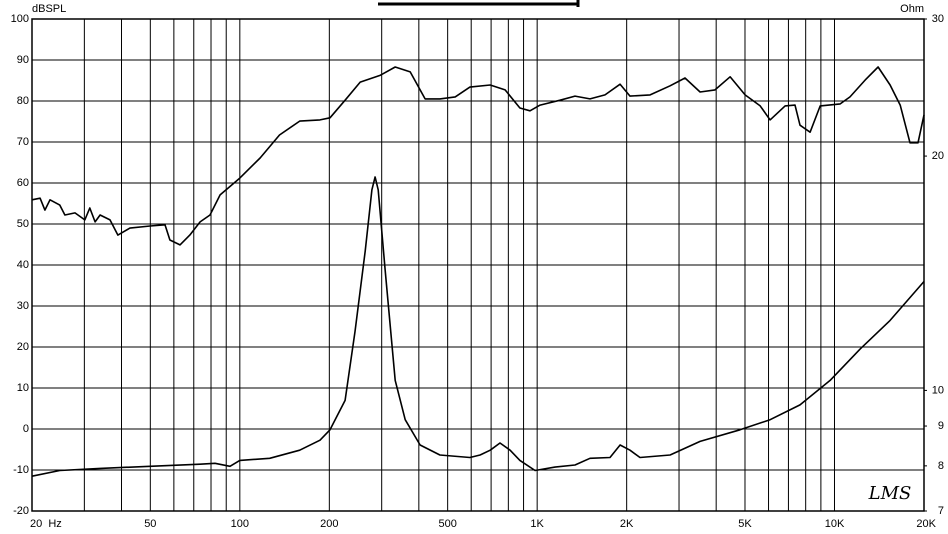 Image resolution: width=948 pixels, height=534 pixels. I want to click on x-tick-label: 10K, so click(835, 524).